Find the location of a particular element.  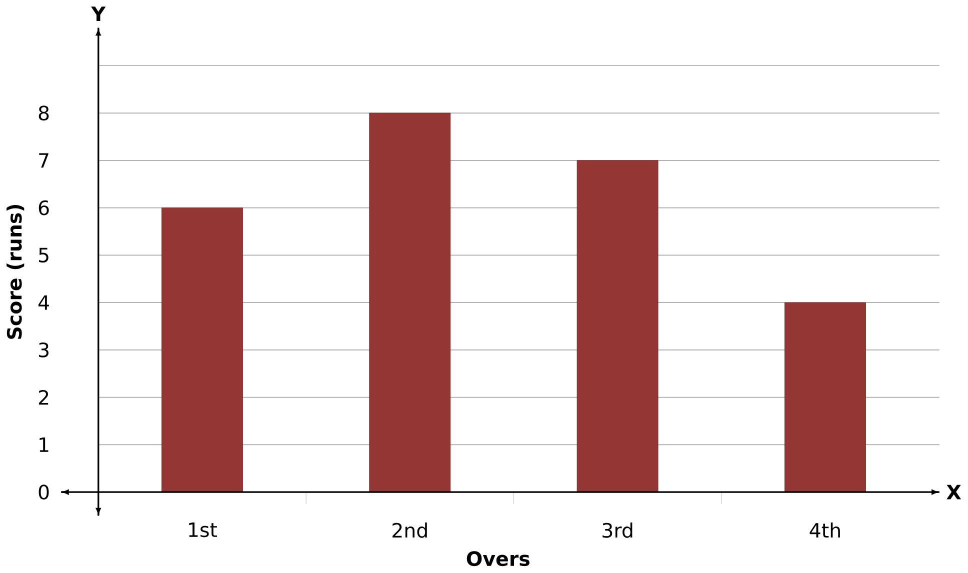

x-tick-label: 4th is located at coordinates (825, 530).